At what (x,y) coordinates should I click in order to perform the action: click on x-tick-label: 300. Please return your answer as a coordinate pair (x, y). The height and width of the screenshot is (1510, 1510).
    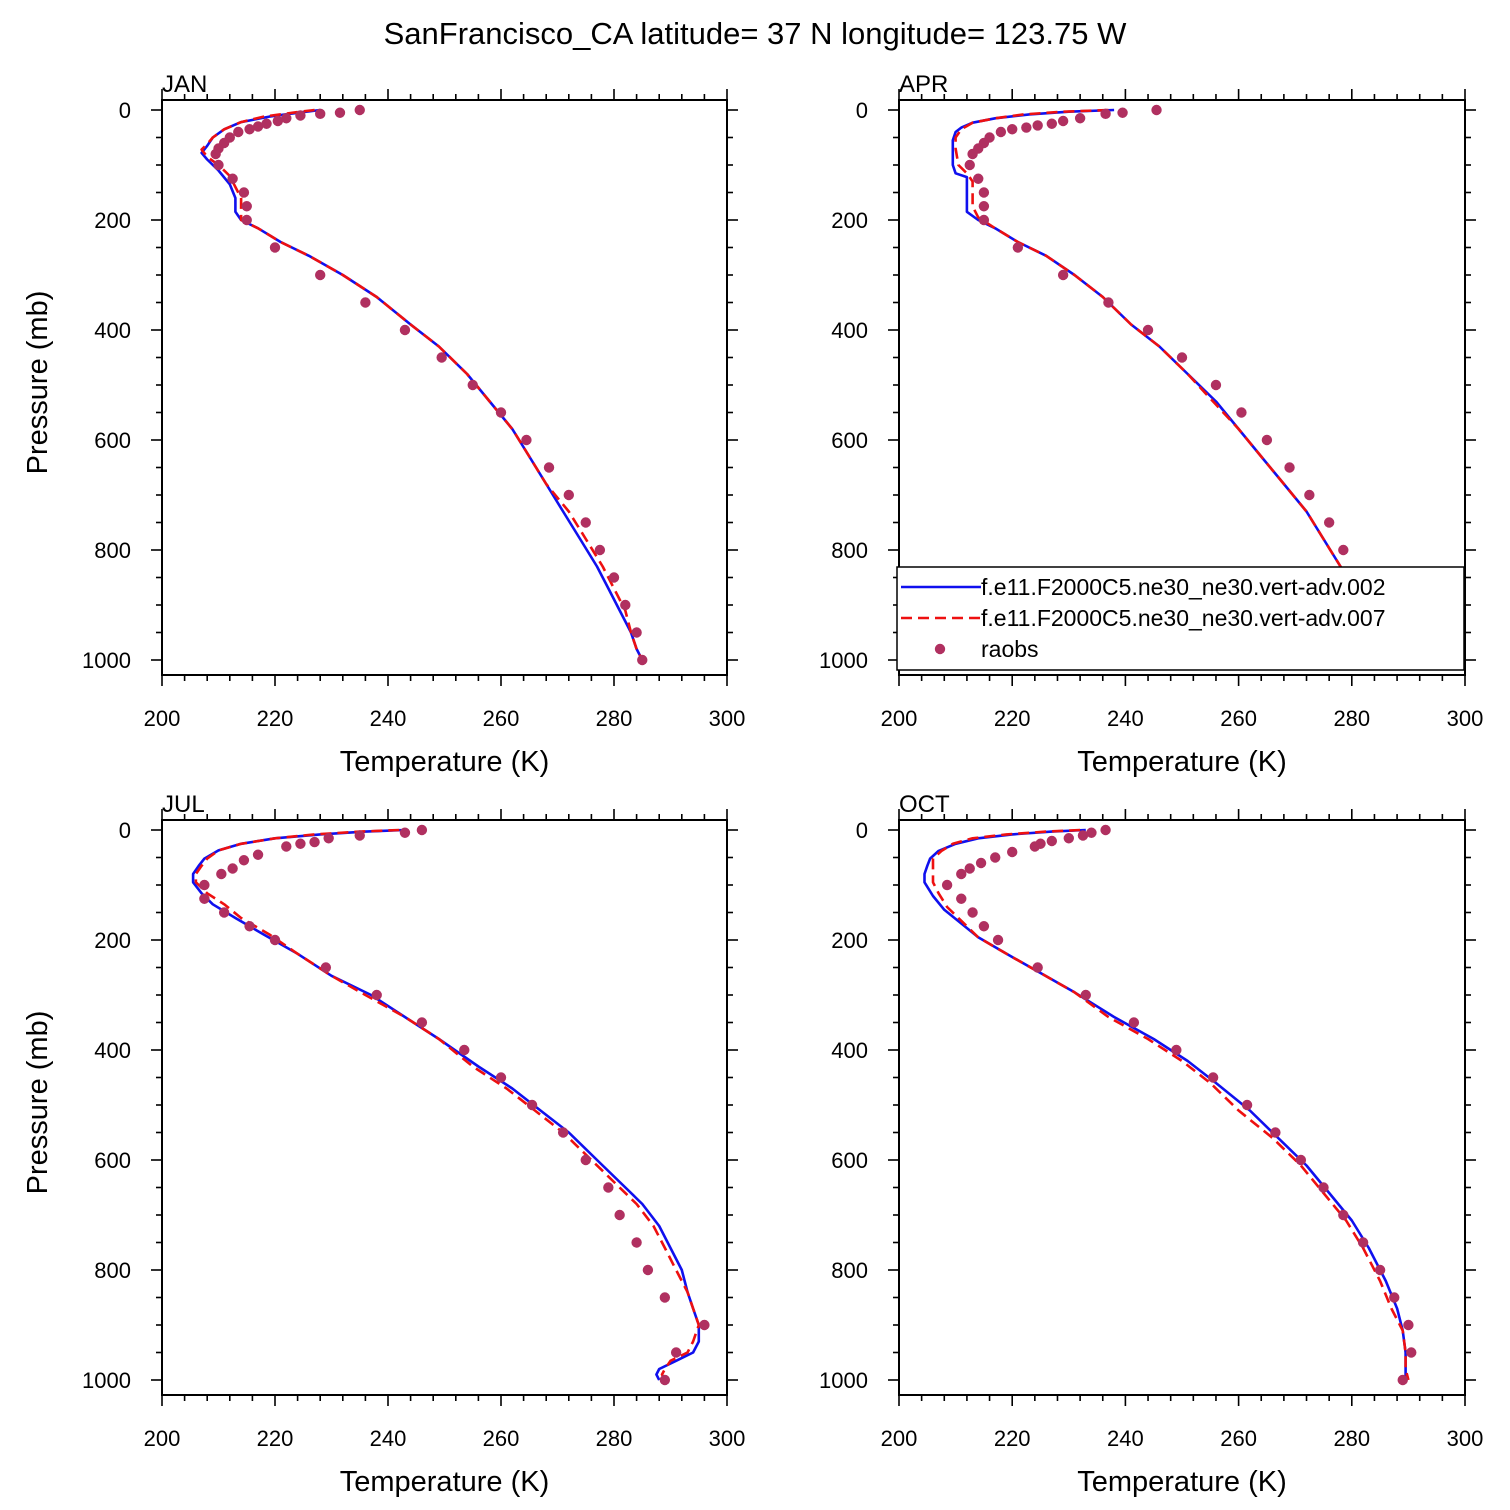
    Looking at the image, I should click on (1465, 718).